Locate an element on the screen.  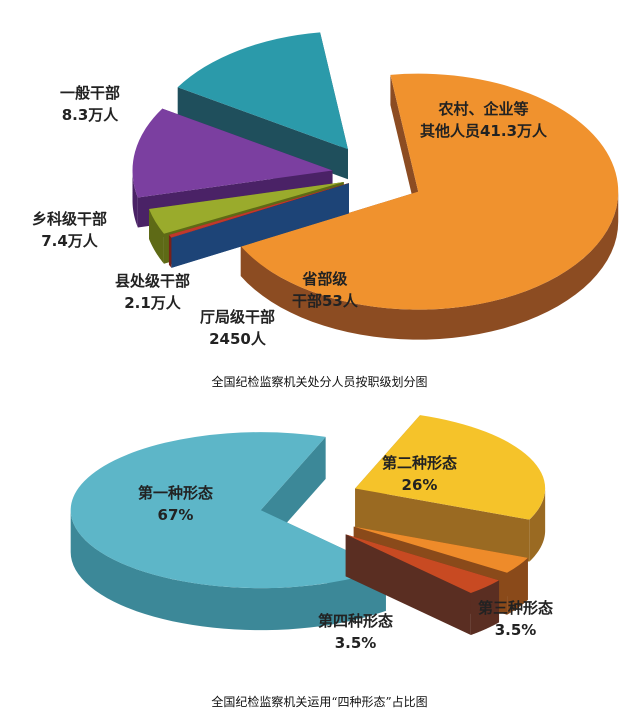
chart-title-four-forms: 全国纪检监察机关运用“四种形态”占比图 is located at coordinates (319, 702).